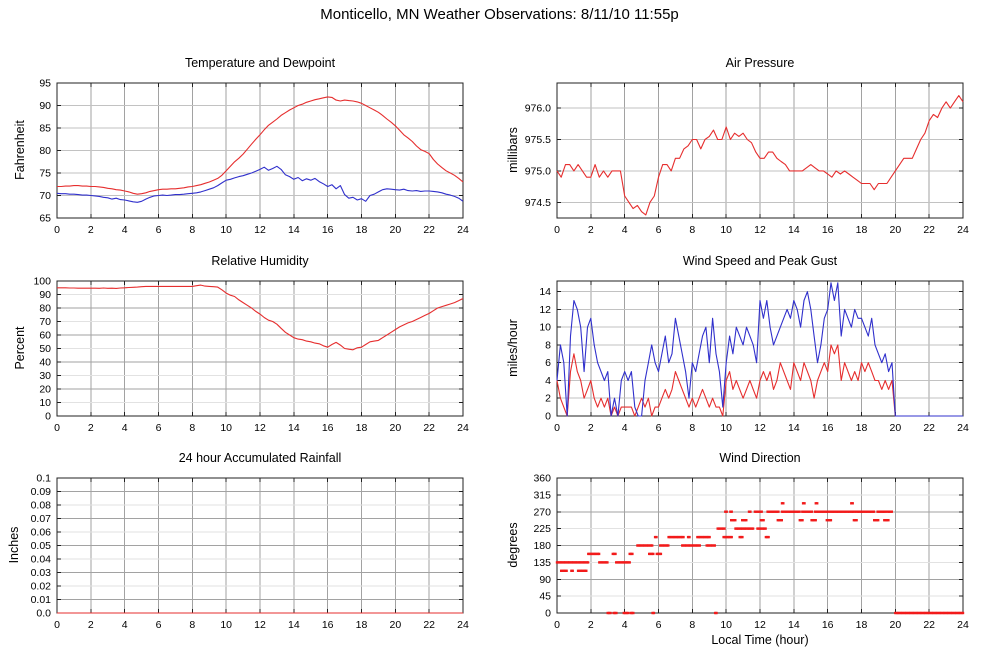 The width and height of the screenshot is (999, 659). I want to click on svg-text: 95, so click(45, 84).